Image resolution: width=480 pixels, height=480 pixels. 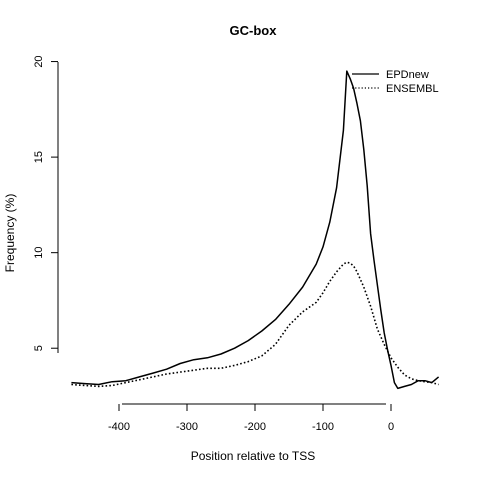 What do you see at coordinates (119, 427) in the screenshot?
I see `x-tick-label: -400` at bounding box center [119, 427].